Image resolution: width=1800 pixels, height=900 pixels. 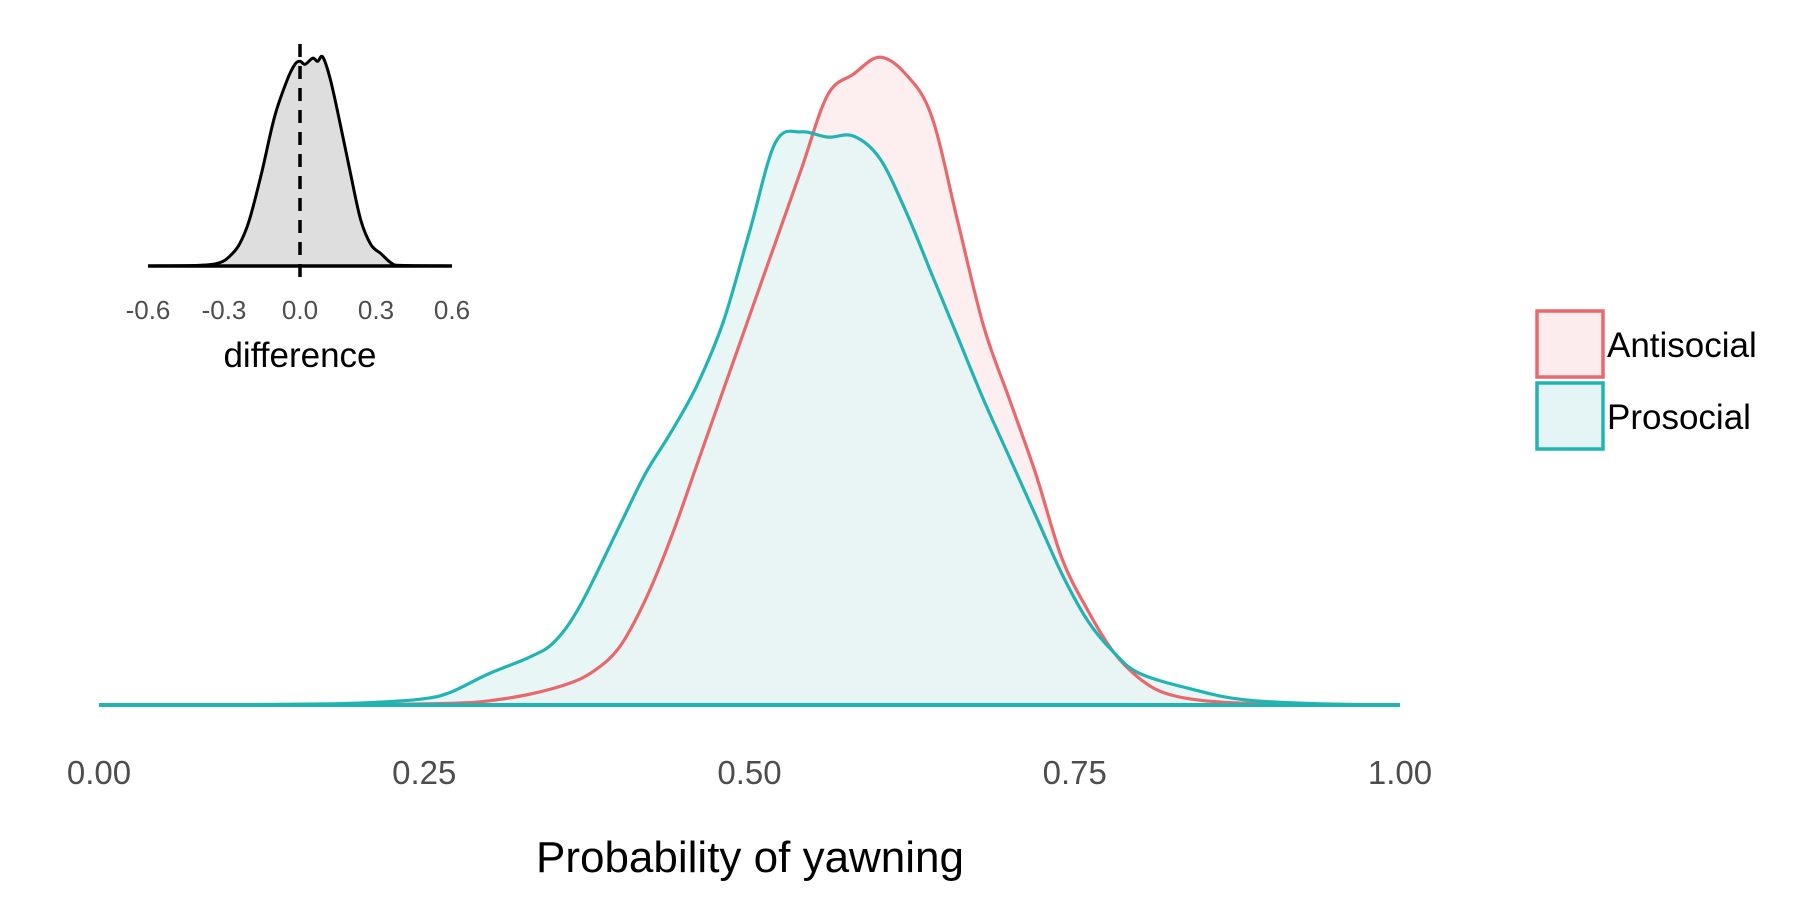 I want to click on inset-x-axis-ticks: -0.6 -0.3 0.0 0.3 0.6, so click(x=298, y=310).